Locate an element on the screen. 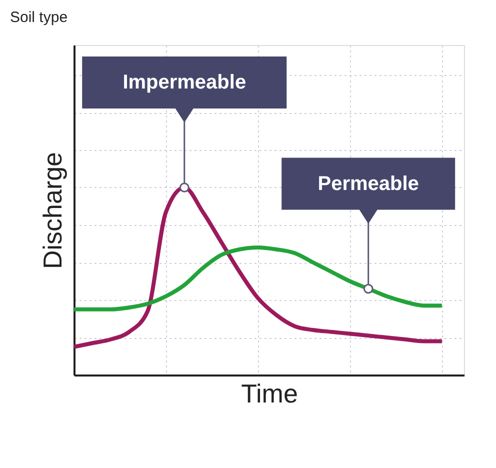 This screenshot has height=468, width=496. y-axis-title: Discharge is located at coordinates (53, 211).